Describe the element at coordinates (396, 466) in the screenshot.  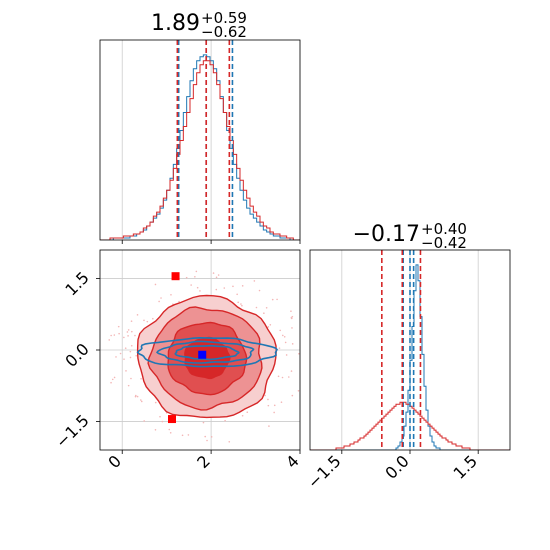
I see `p2-xtick-label-1: 0.0` at that location.